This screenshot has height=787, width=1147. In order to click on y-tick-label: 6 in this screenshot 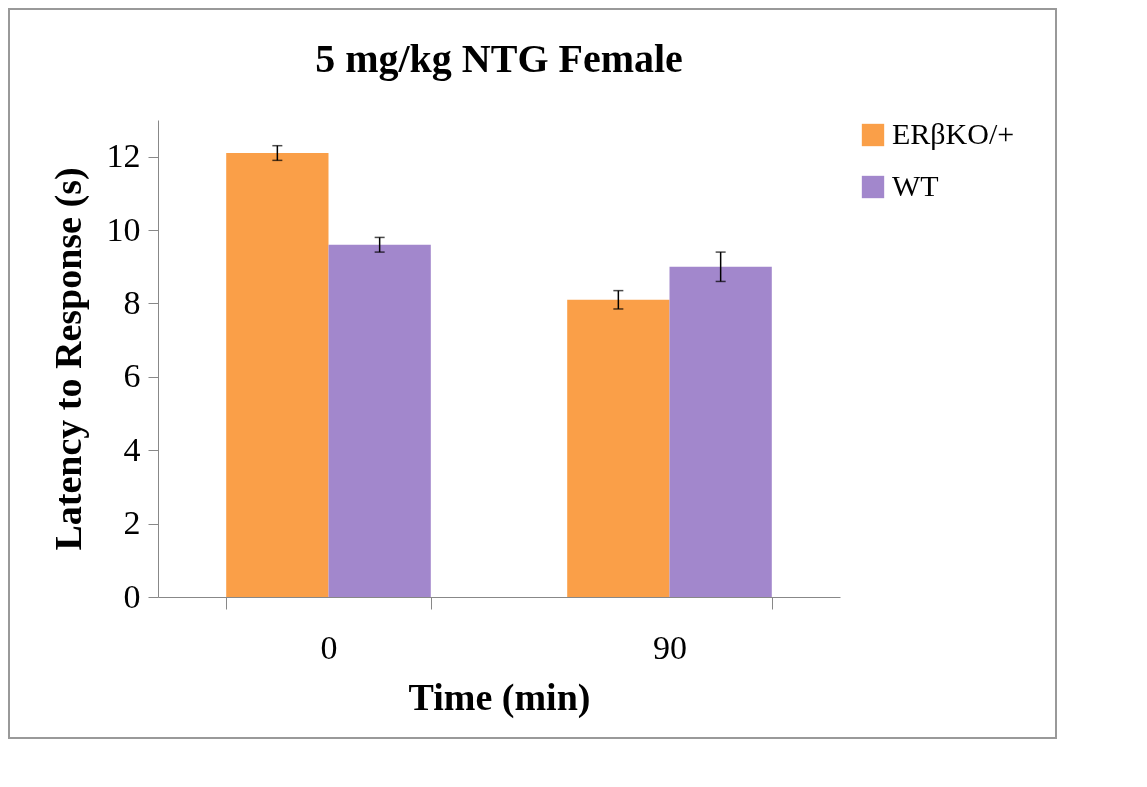, I will do `click(132, 376)`.